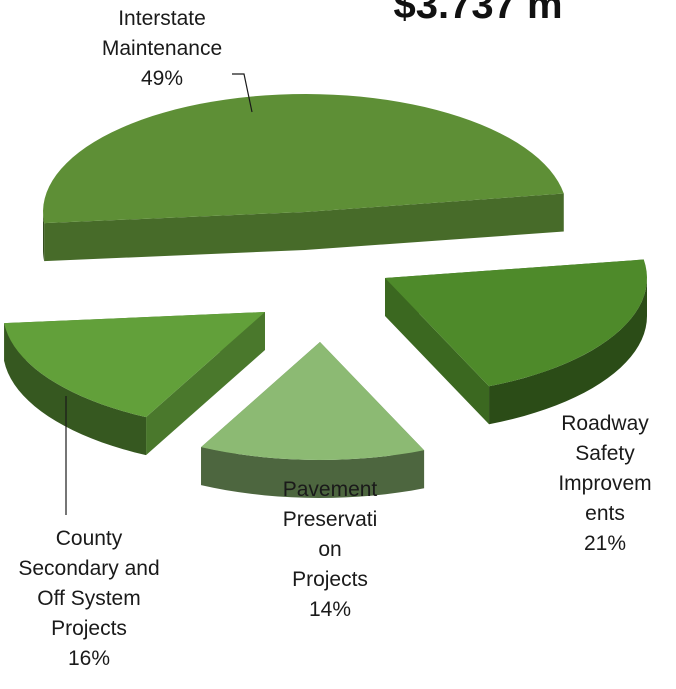  What do you see at coordinates (330, 489) in the screenshot?
I see `slice-name-line: Pavement` at bounding box center [330, 489].